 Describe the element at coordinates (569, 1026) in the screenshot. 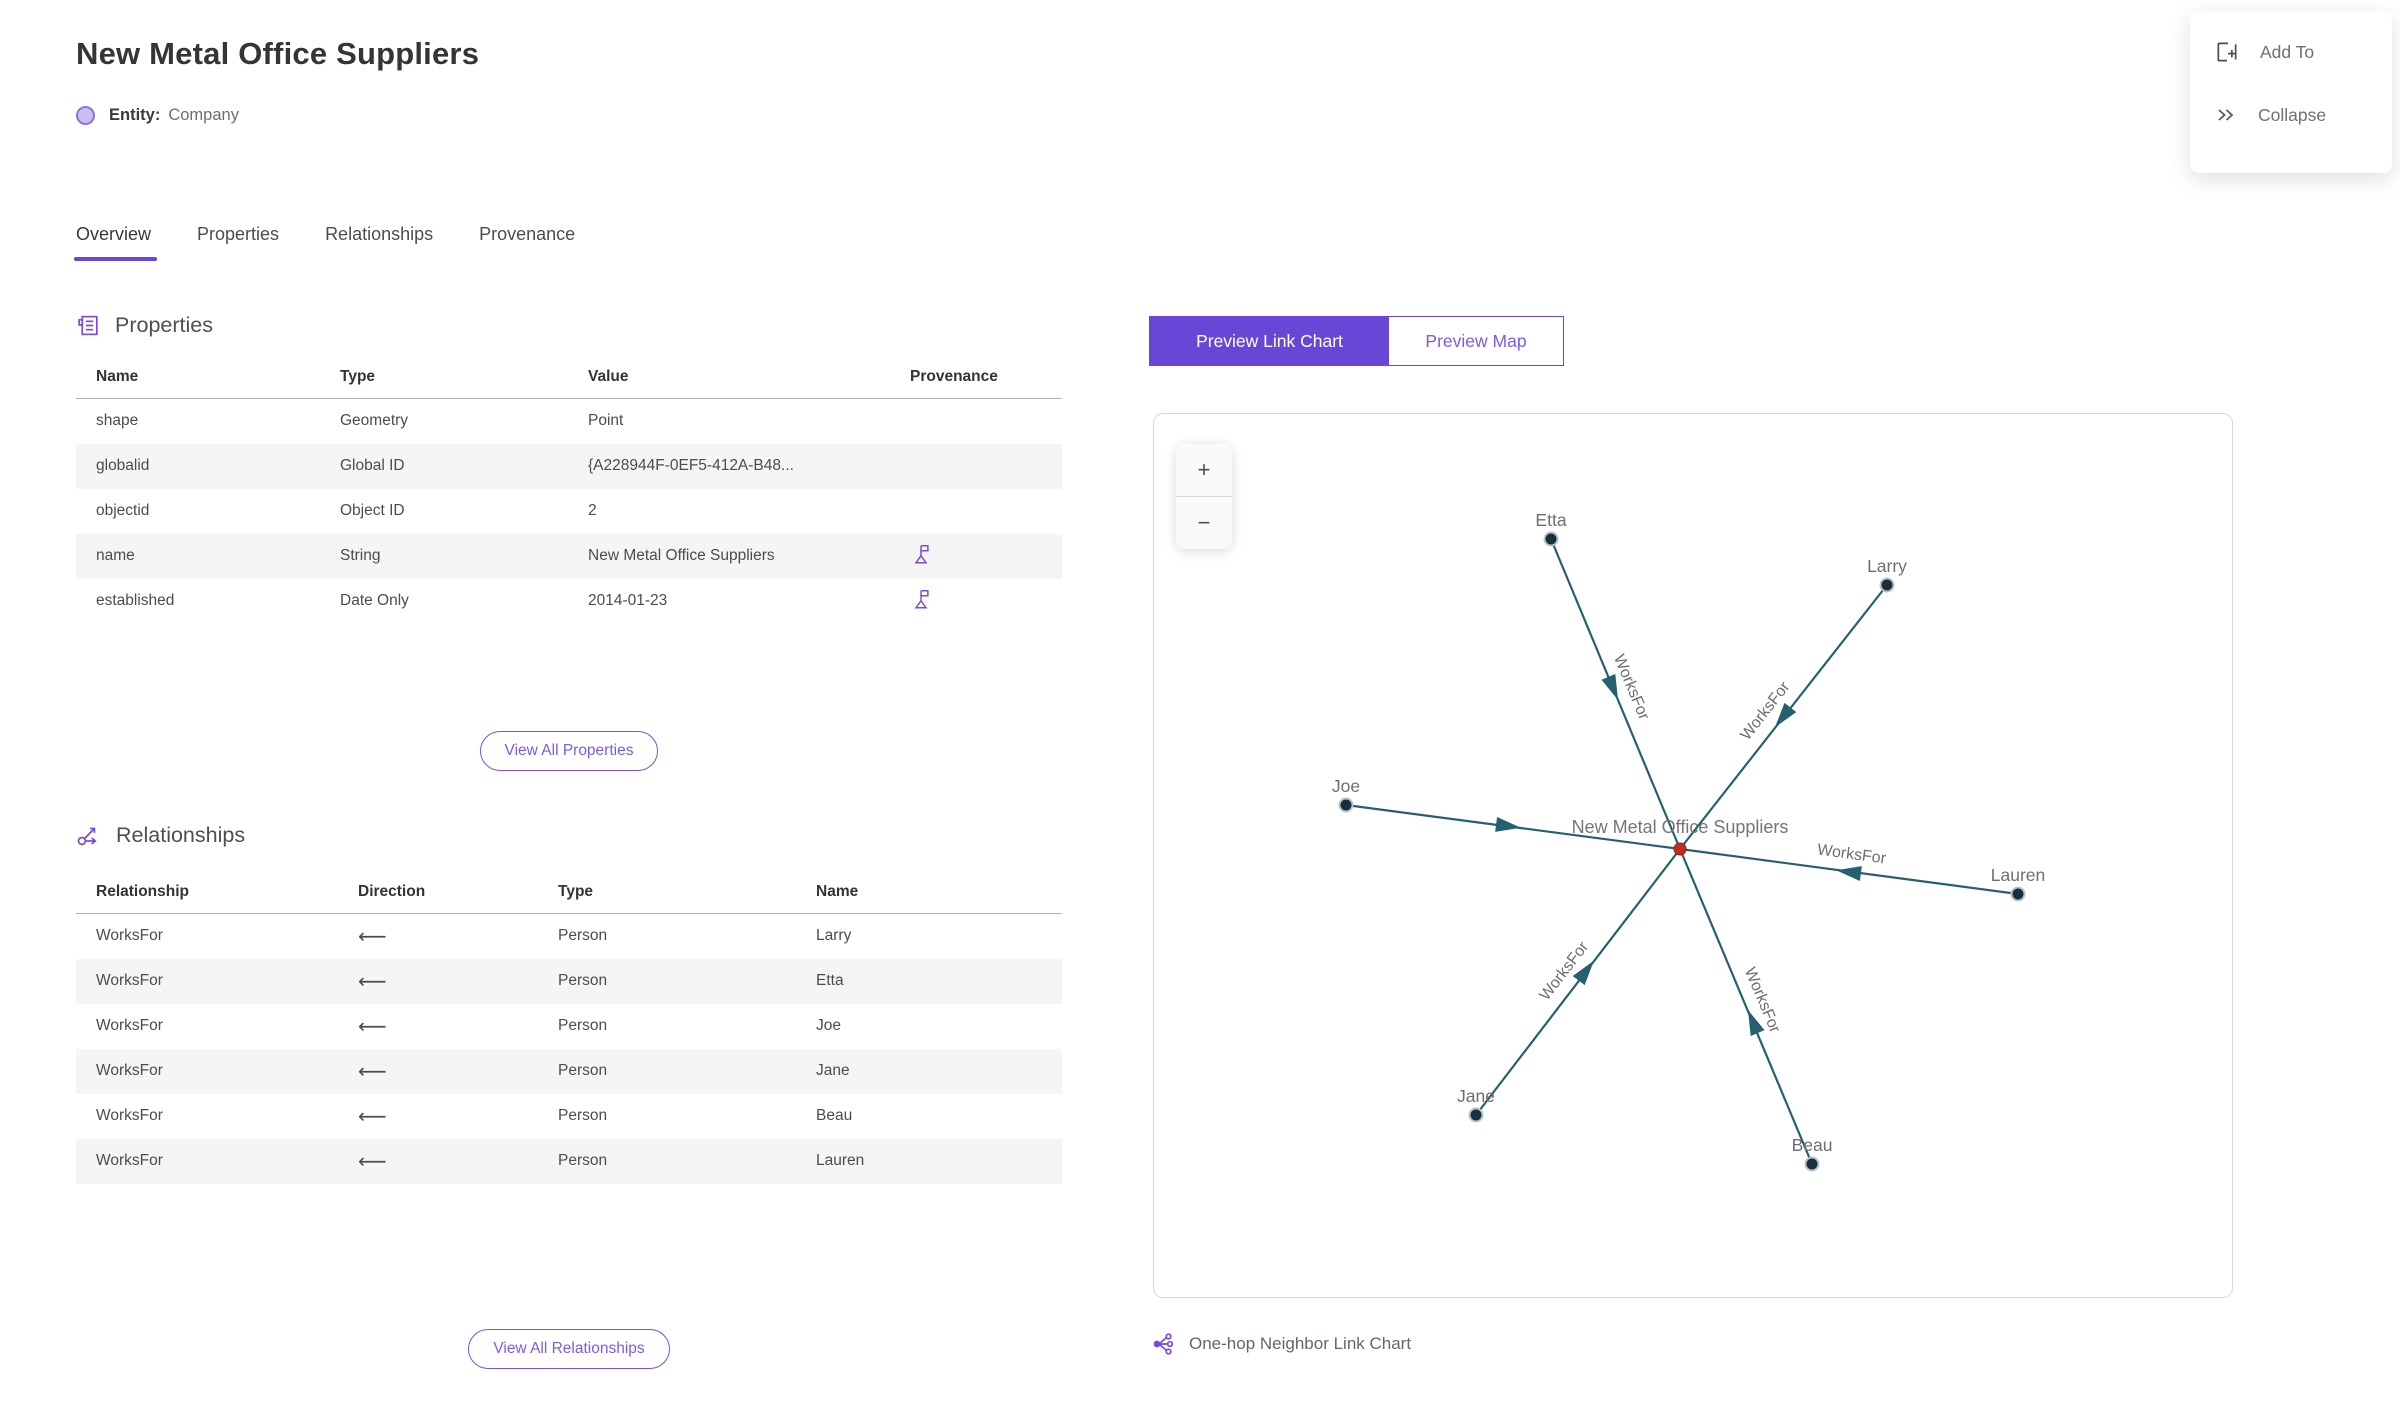

I see `relationship-row: WorksFor ⟵ Person Joe` at that location.